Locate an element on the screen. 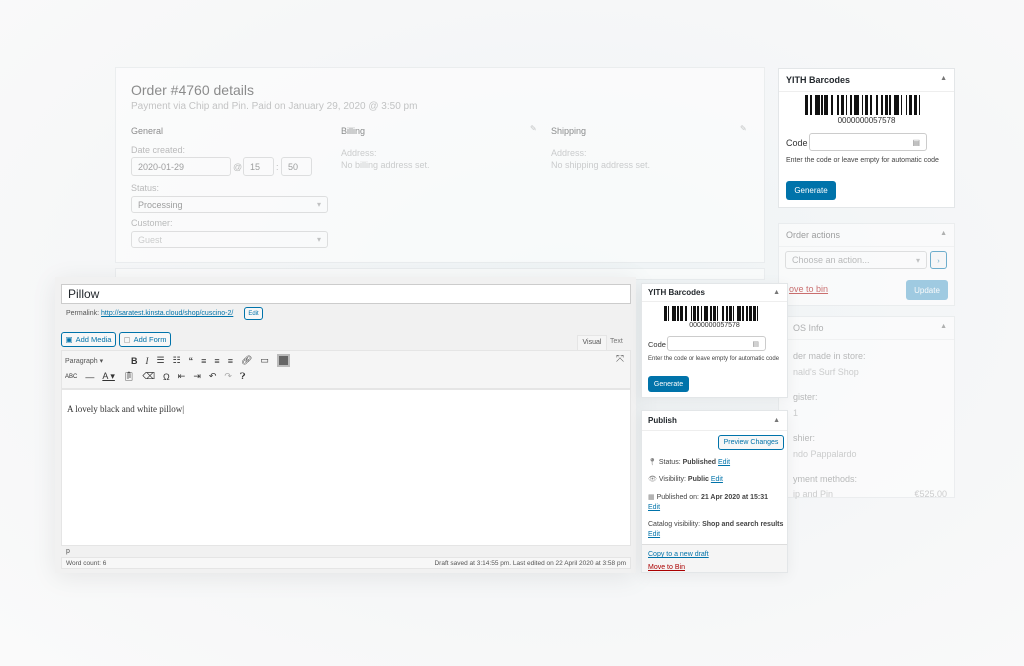  tab-text: Text is located at coordinates (616, 341).